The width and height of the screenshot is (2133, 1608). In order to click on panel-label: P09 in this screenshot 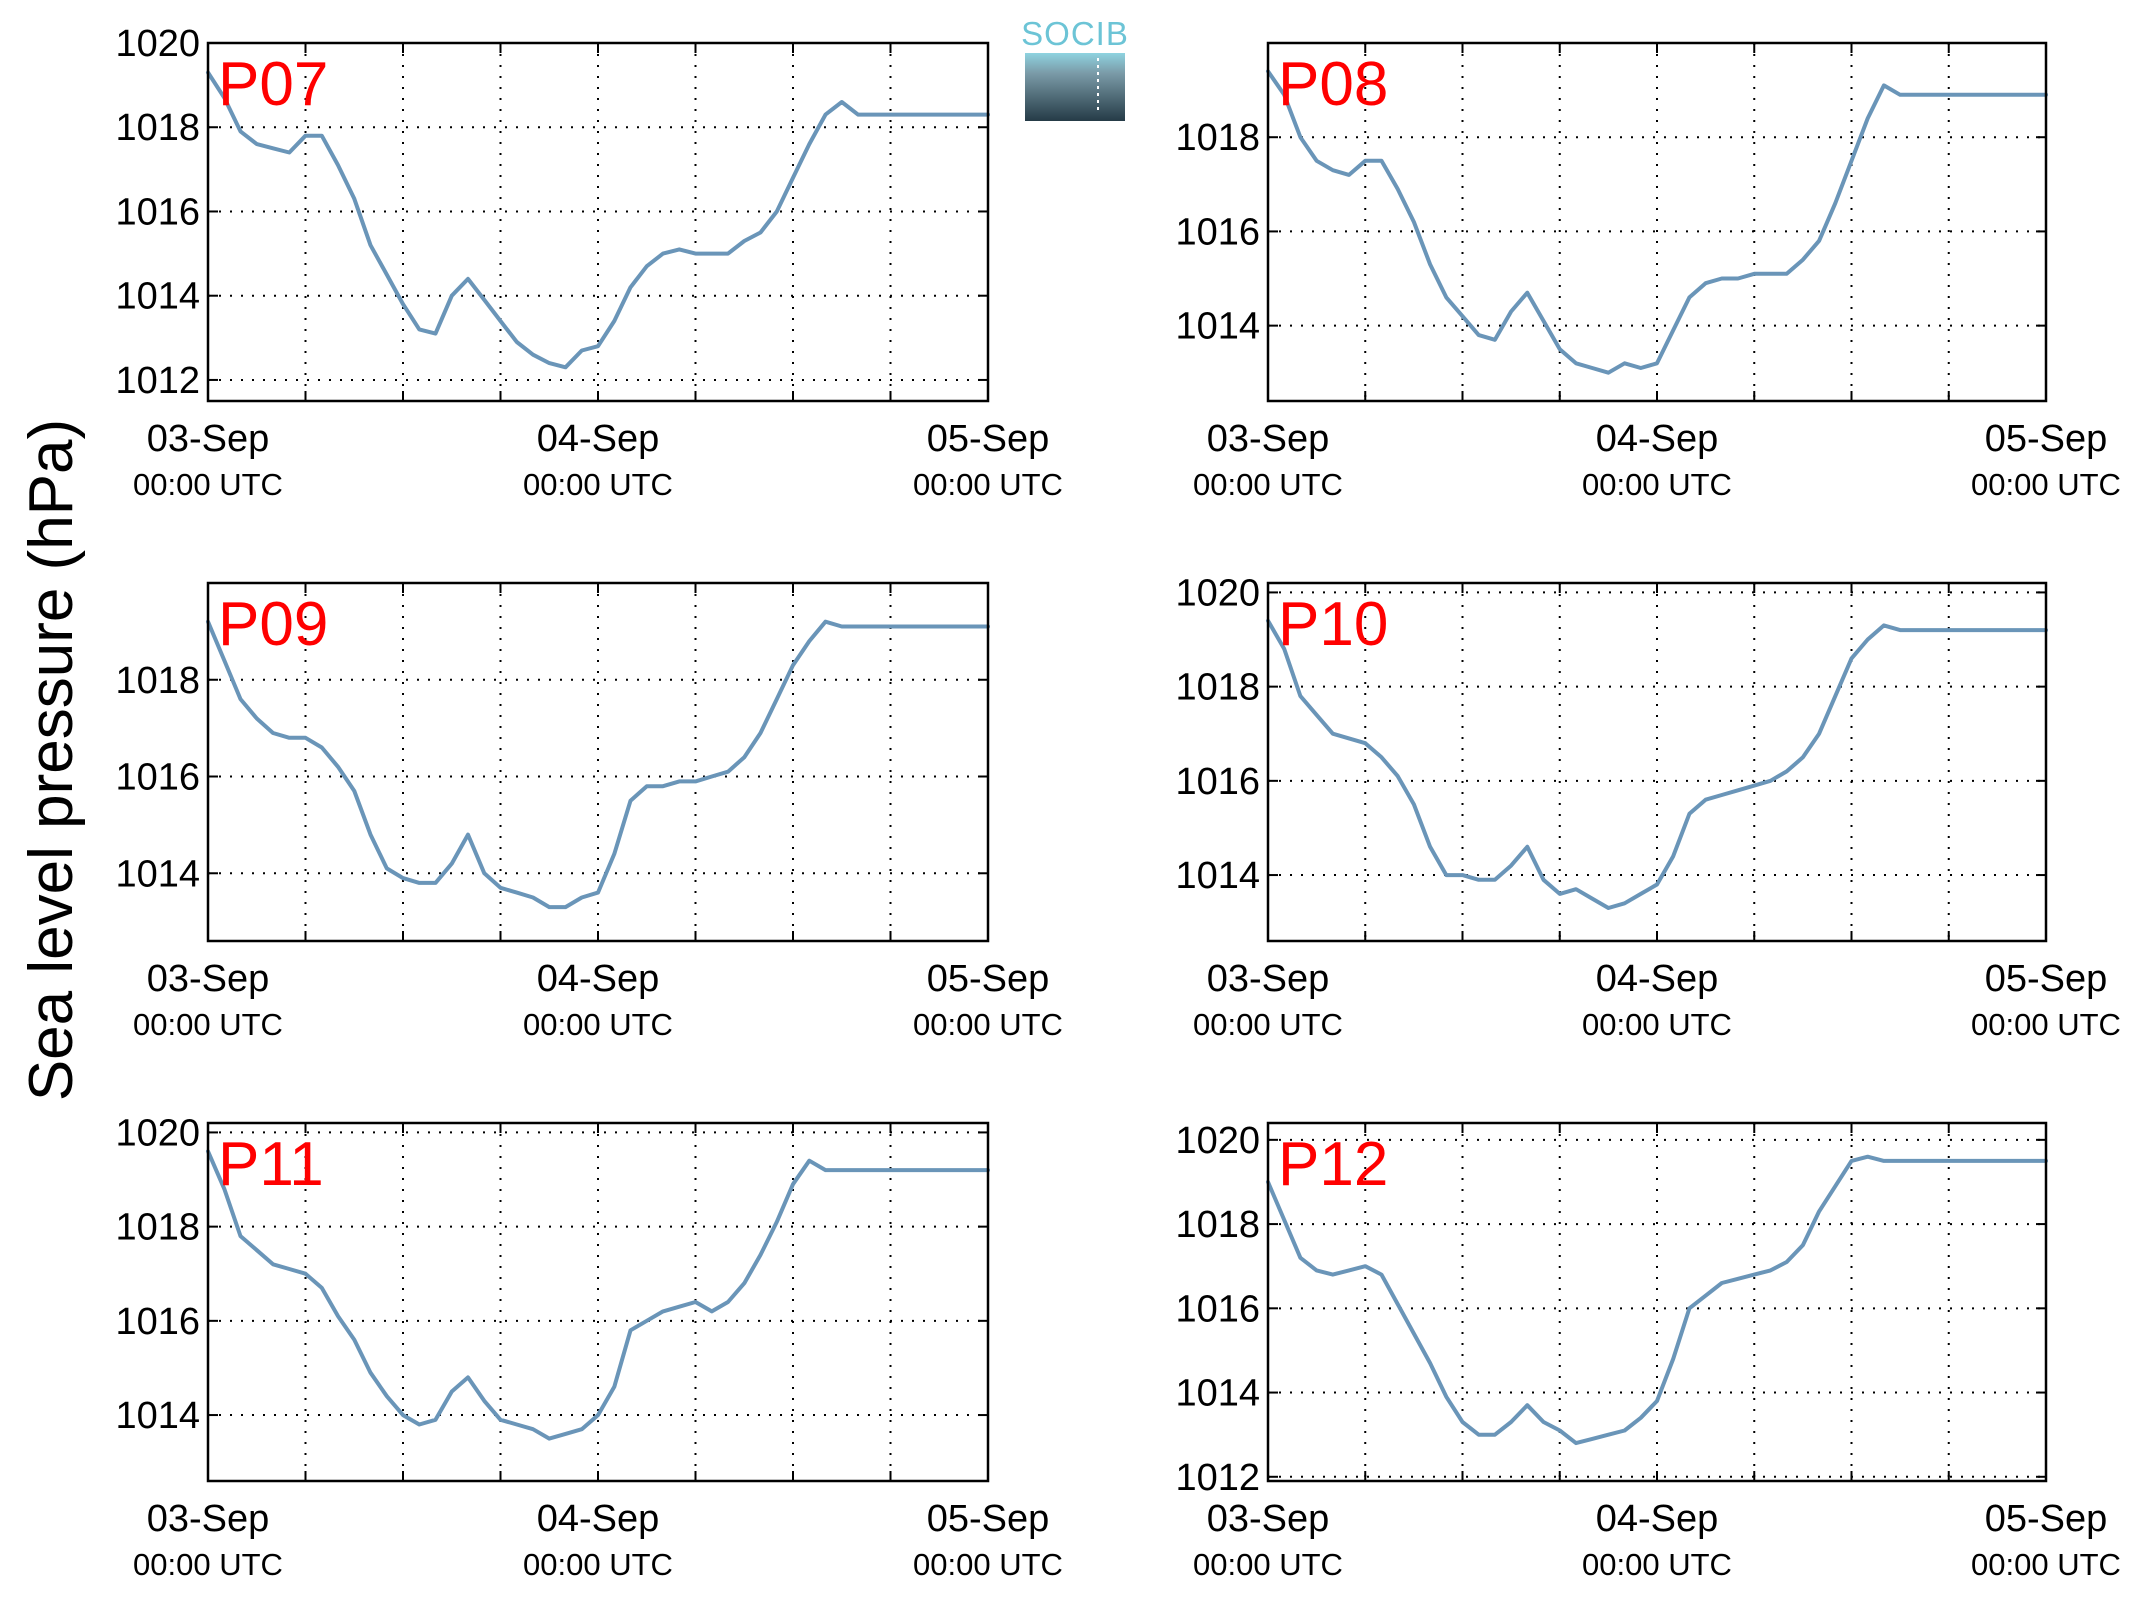, I will do `click(273, 624)`.